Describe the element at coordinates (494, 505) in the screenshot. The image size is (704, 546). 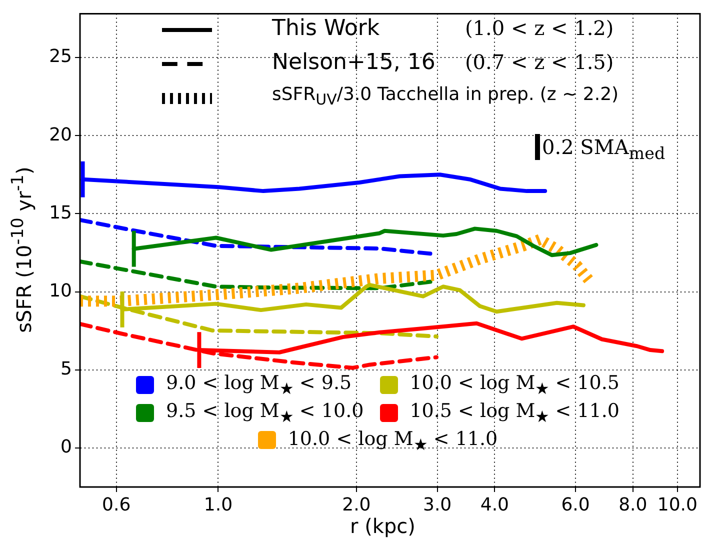
I see `x-tick-label: 4.0` at that location.